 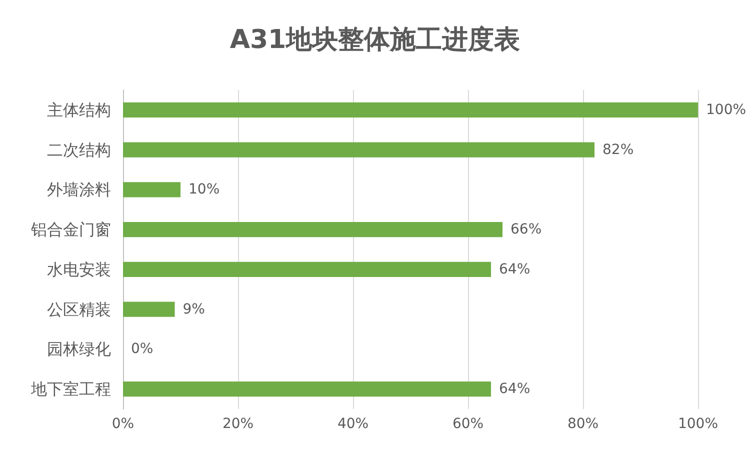 What do you see at coordinates (698, 424) in the screenshot?
I see `x-tick-label: 100%` at bounding box center [698, 424].